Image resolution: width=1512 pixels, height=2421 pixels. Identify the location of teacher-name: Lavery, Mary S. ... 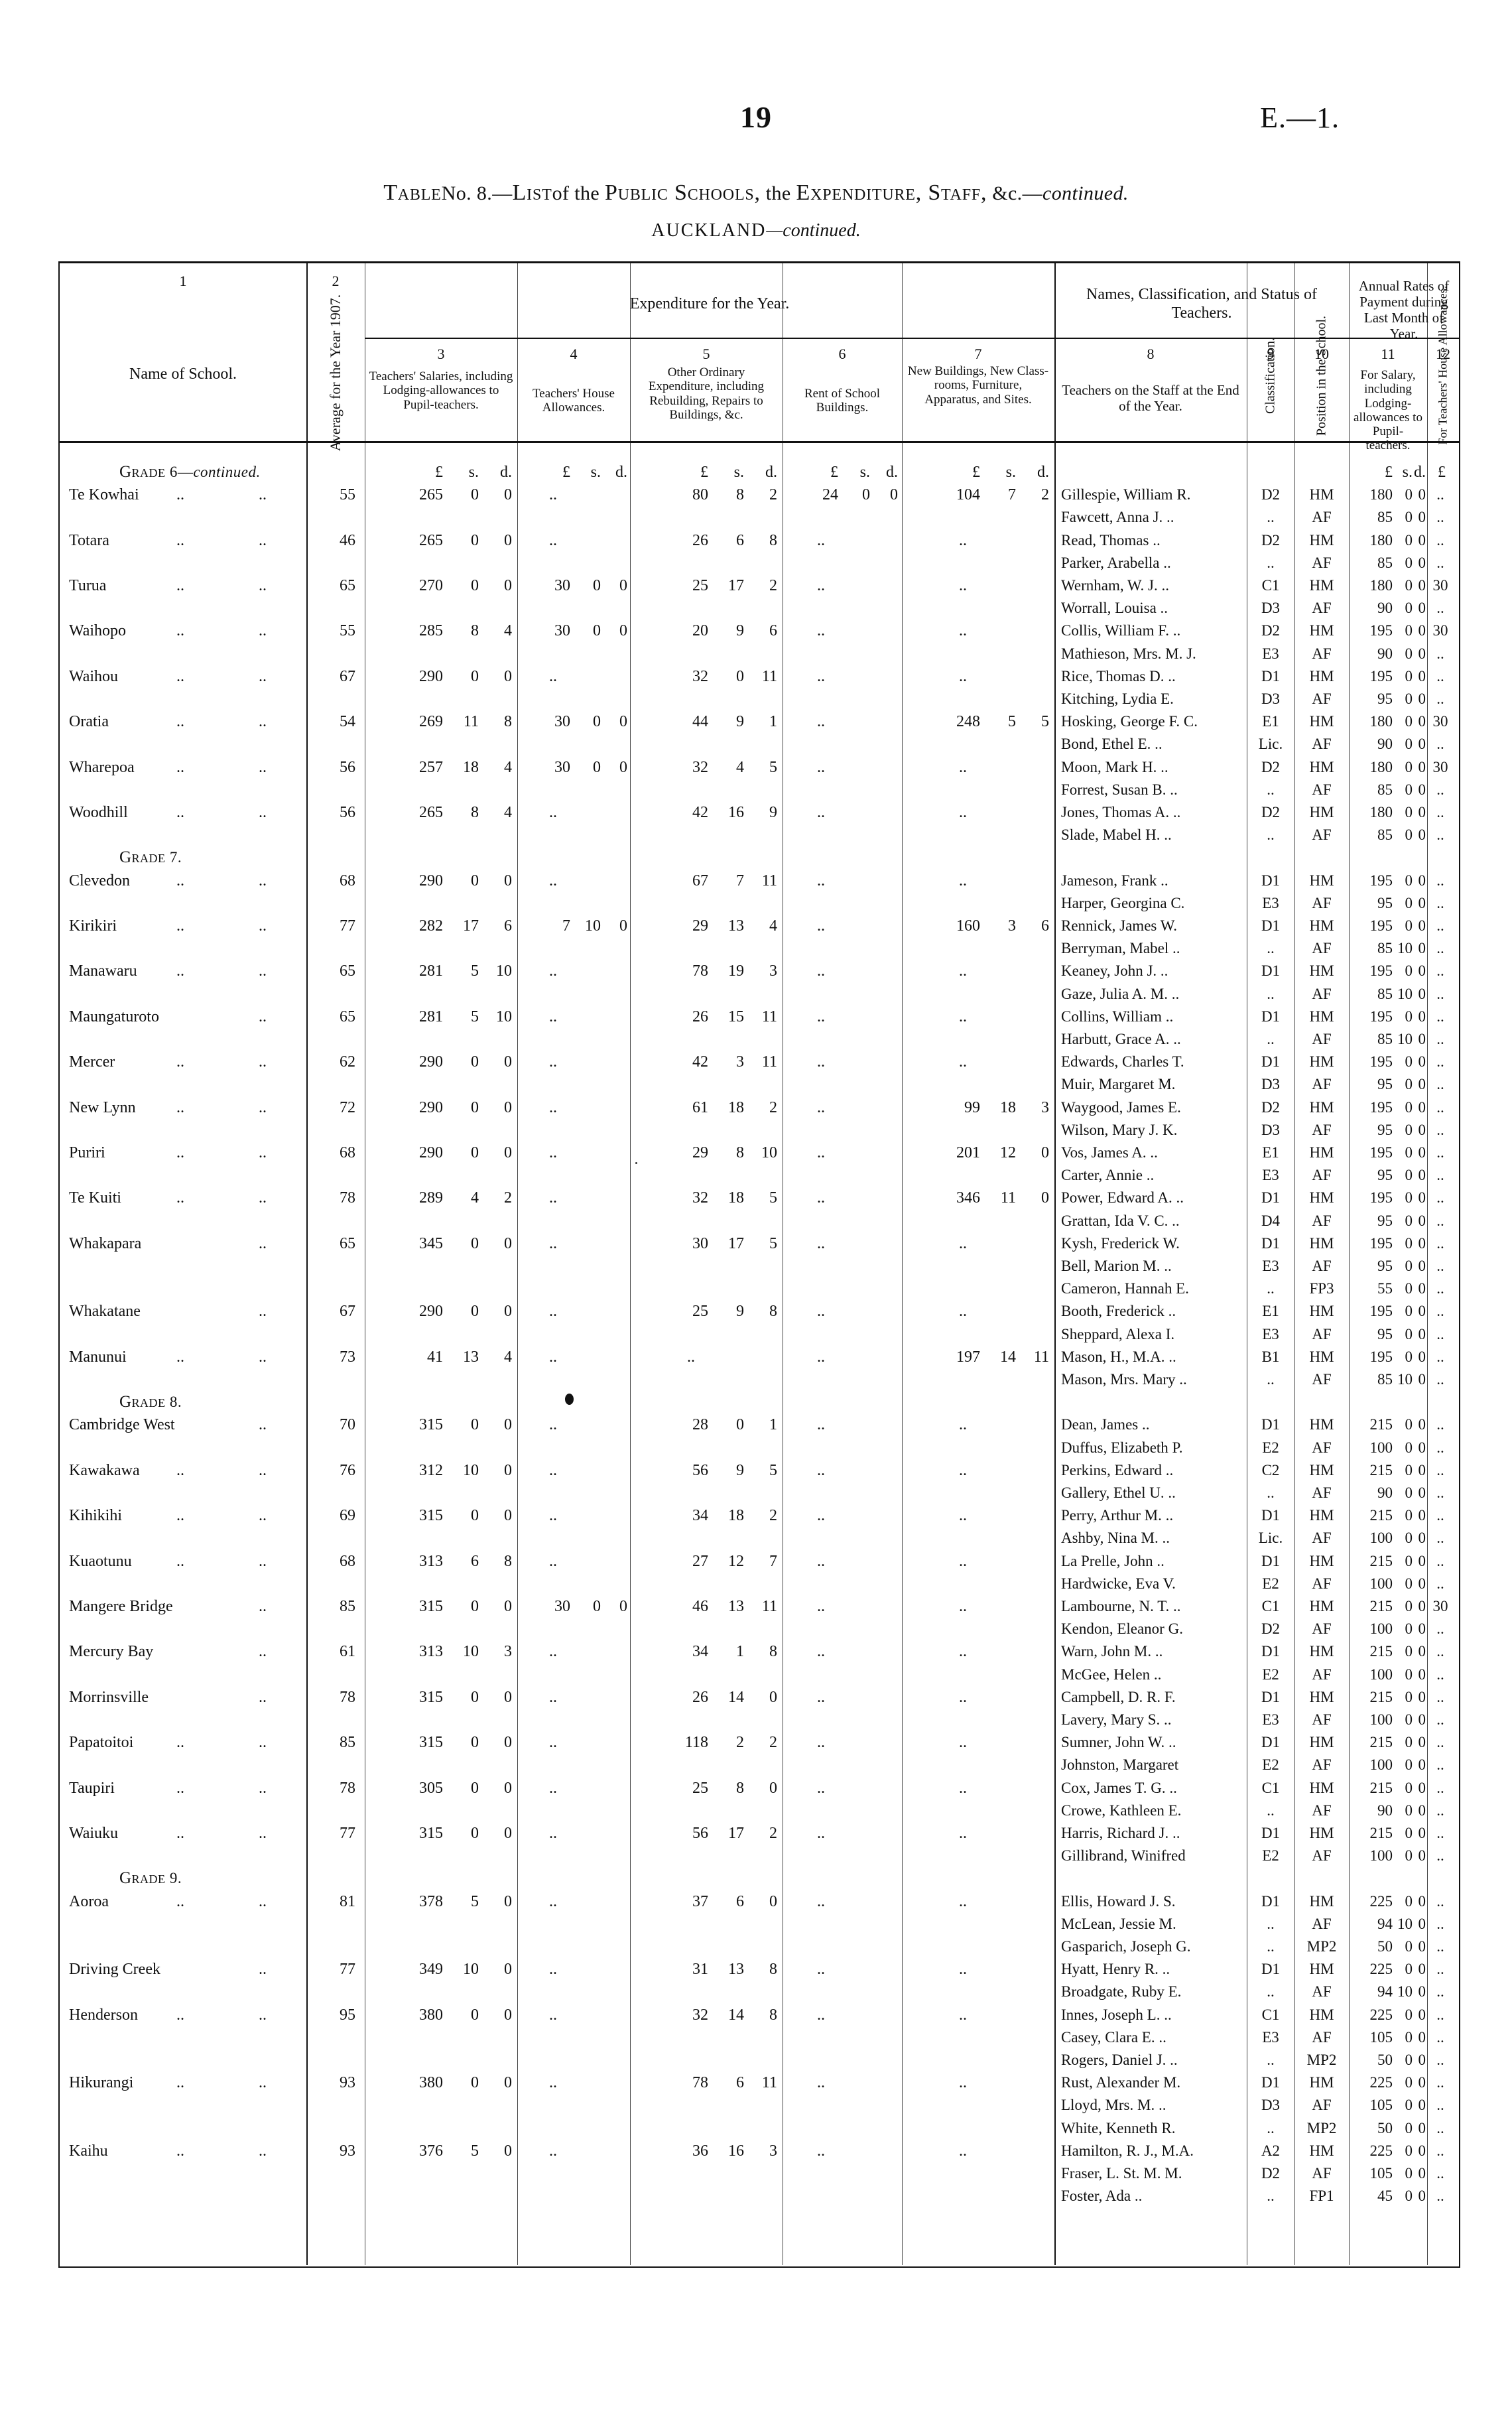
(1116, 1719).